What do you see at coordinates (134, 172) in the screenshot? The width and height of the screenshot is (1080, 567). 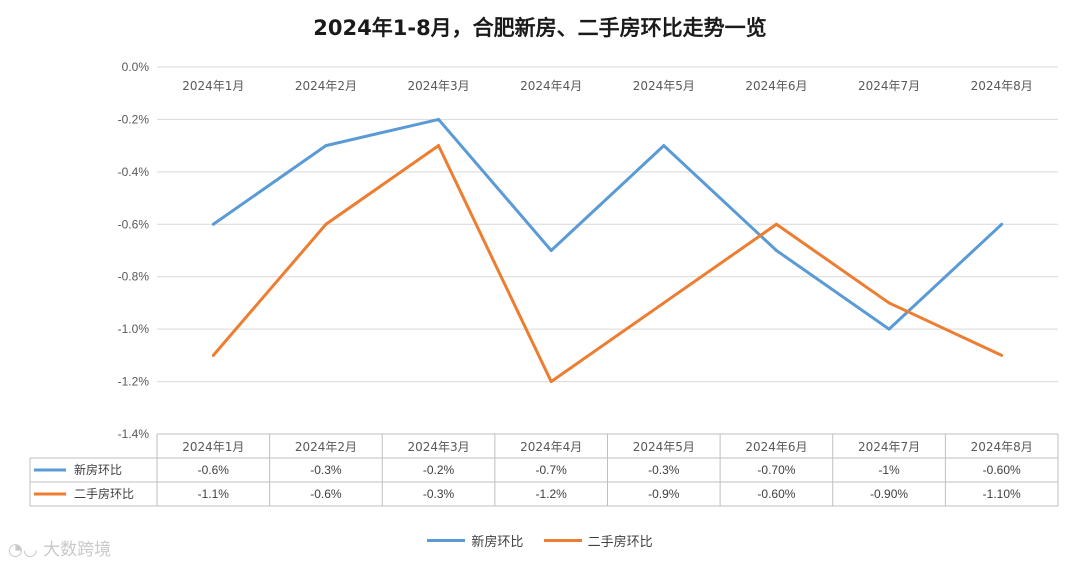 I see `y-tick-label: -0.4%` at bounding box center [134, 172].